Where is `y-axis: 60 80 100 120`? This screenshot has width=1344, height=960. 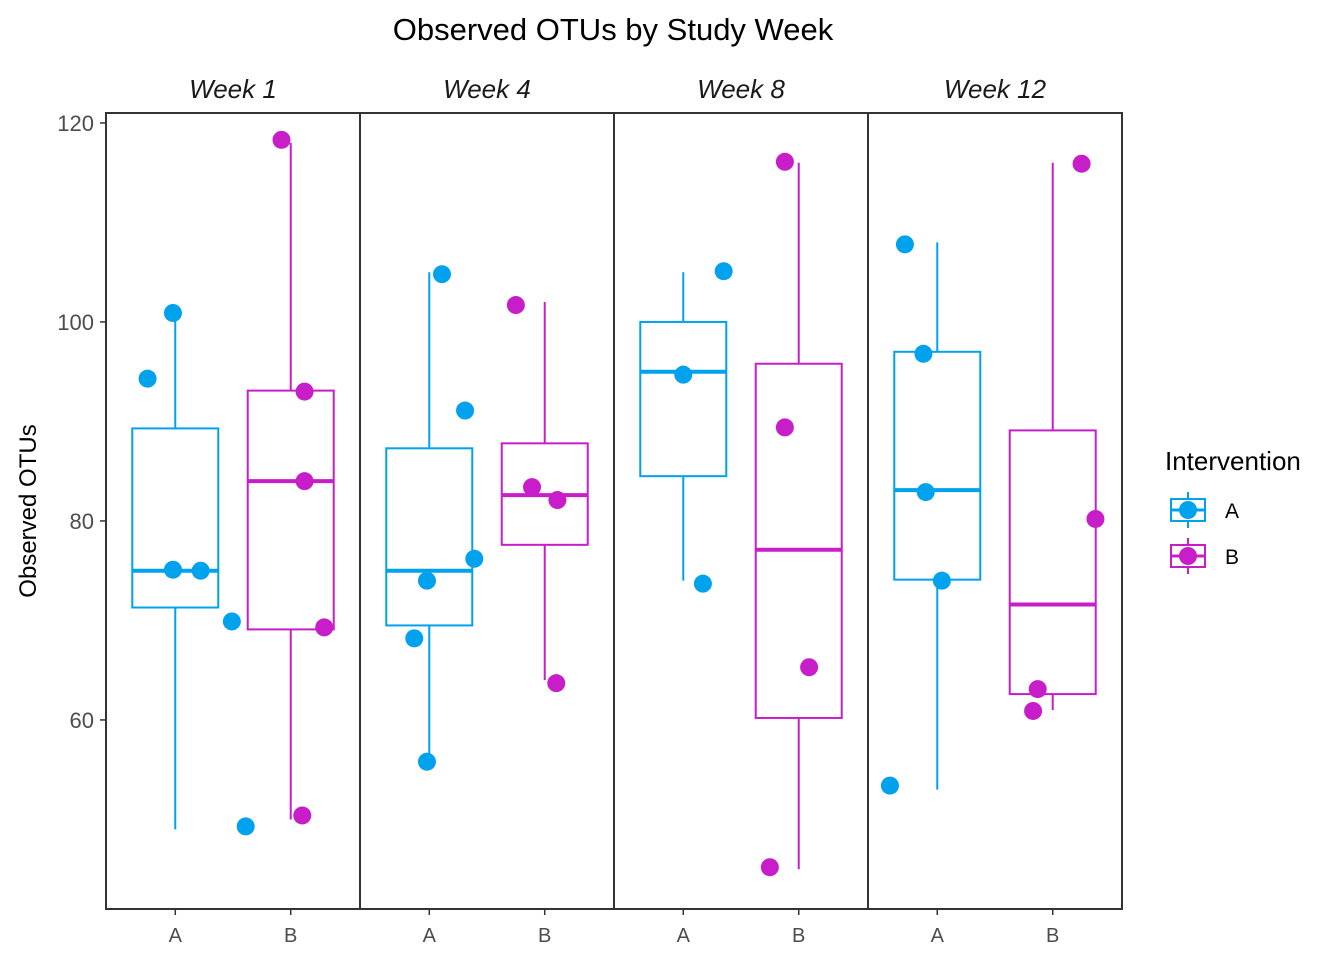
y-axis: 60 80 100 120 is located at coordinates (81, 422).